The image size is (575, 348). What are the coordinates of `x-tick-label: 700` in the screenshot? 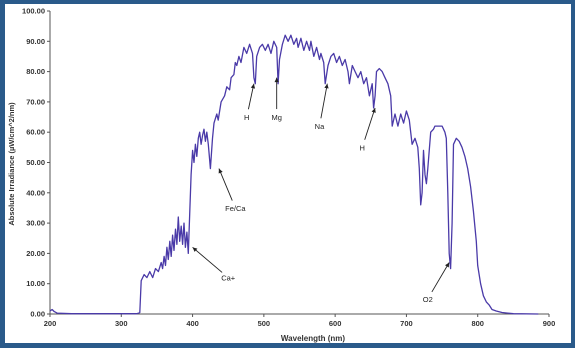 It's located at (406, 323).